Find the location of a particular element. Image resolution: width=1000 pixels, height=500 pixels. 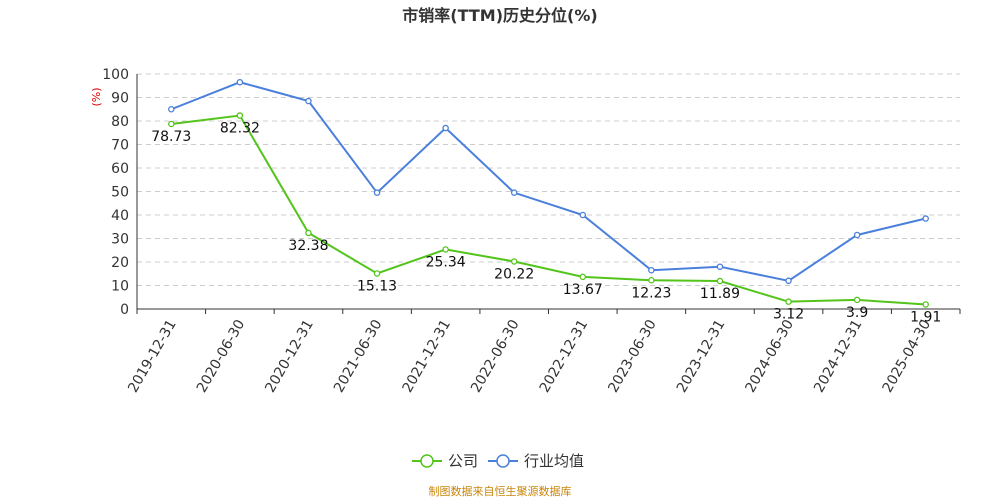

data-label: 3.12 is located at coordinates (788, 315).